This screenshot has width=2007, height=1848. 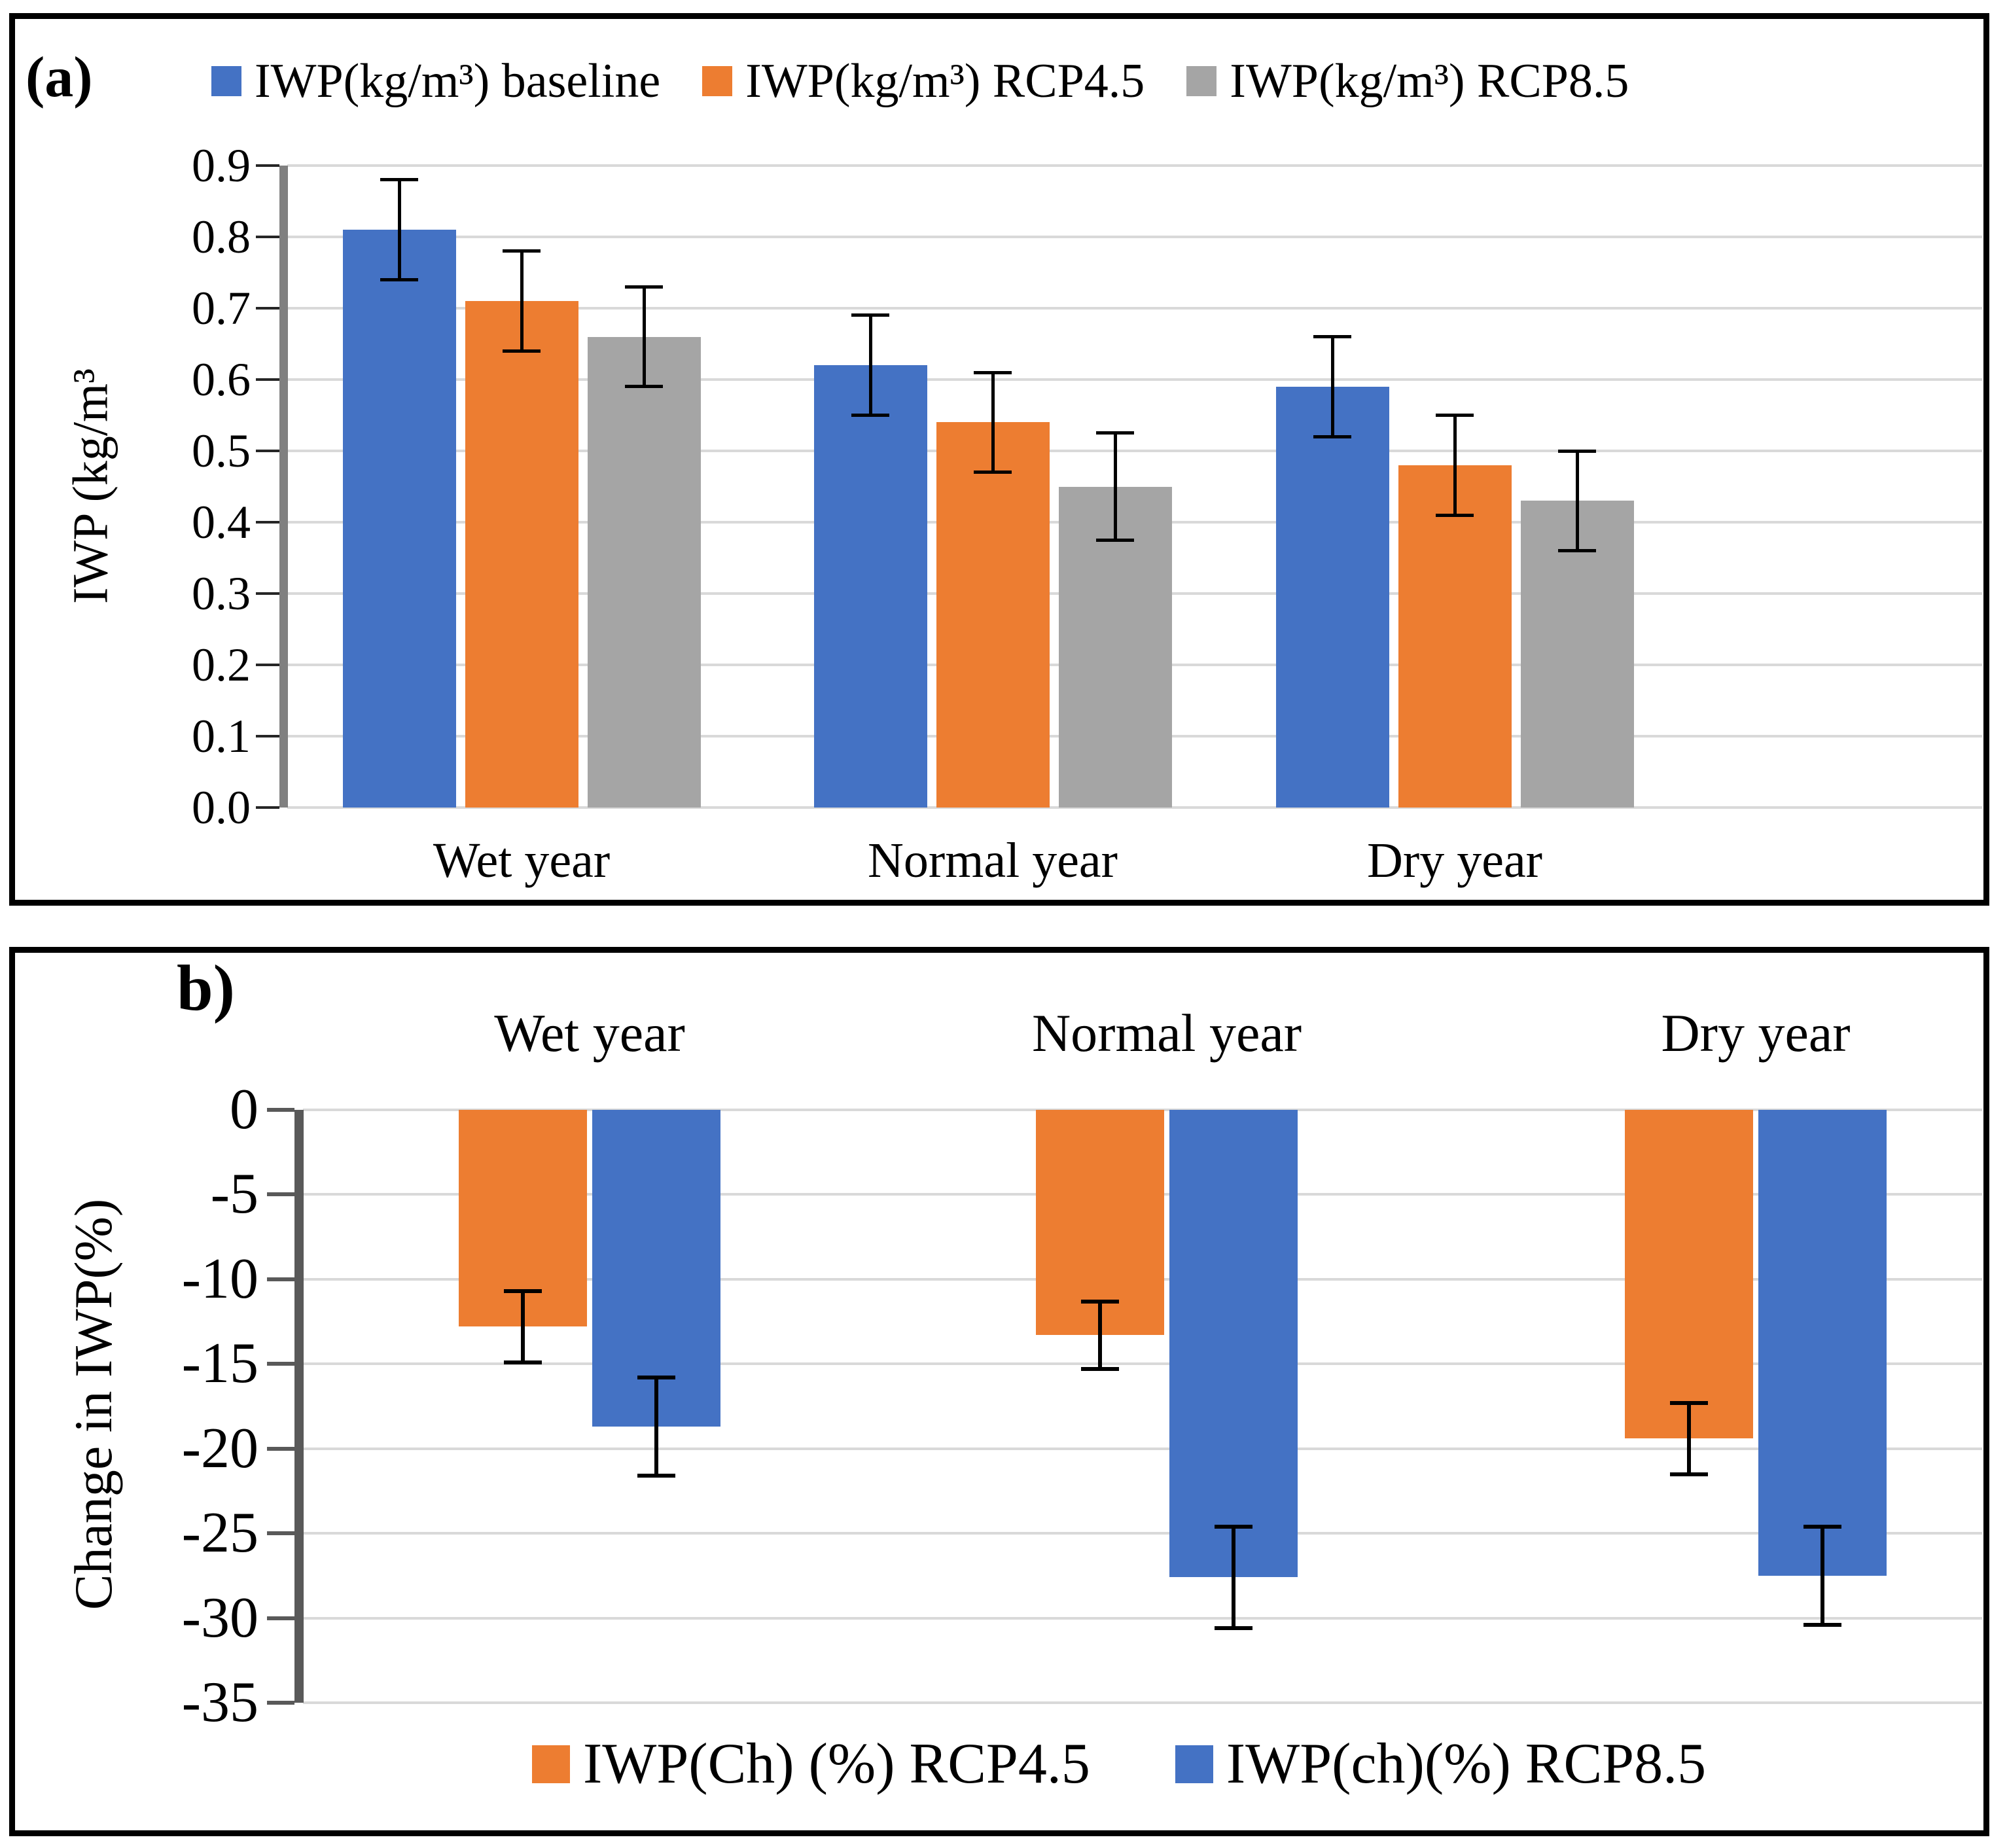 What do you see at coordinates (221, 237) in the screenshot?
I see `y-tick-label: 0.8` at bounding box center [221, 237].